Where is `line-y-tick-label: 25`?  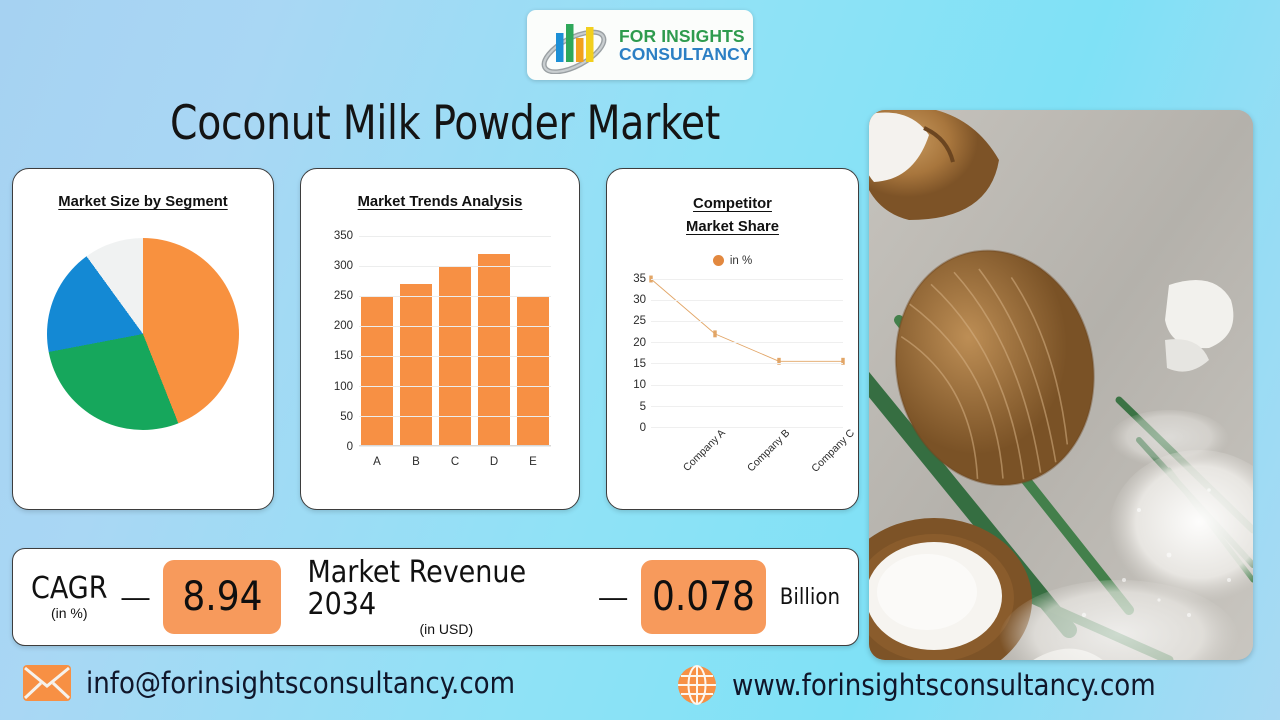
line-y-tick-label: 25 is located at coordinates (639, 321).